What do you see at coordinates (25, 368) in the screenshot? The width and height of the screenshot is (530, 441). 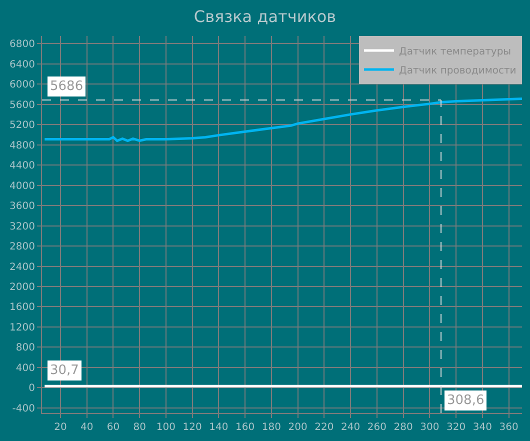 I see `y-tick-label: 400` at bounding box center [25, 368].